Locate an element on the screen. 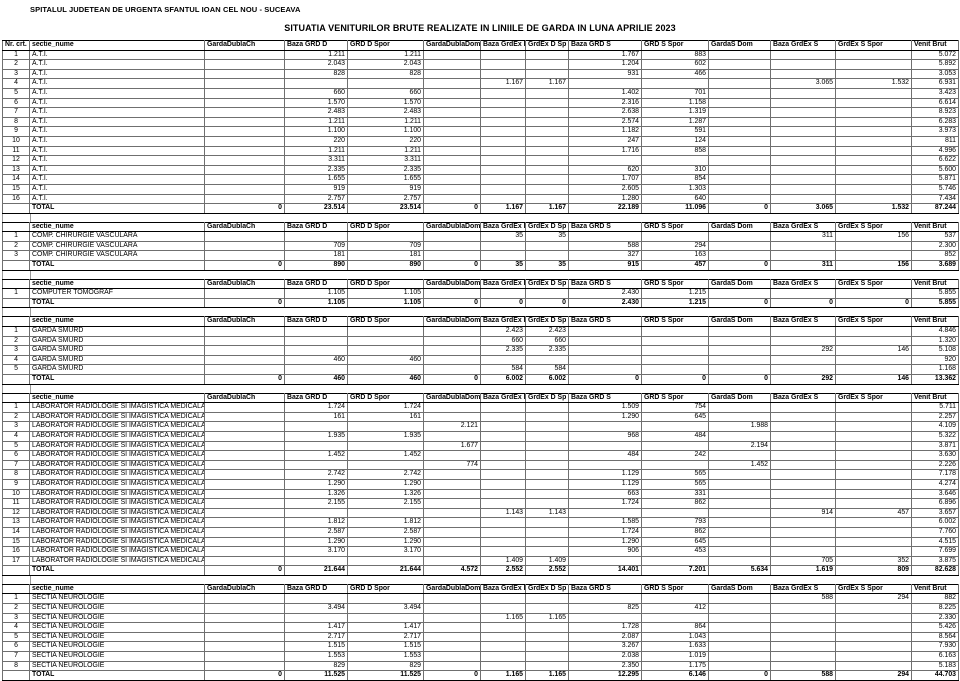  value-cell: 294 is located at coordinates (873, 599).